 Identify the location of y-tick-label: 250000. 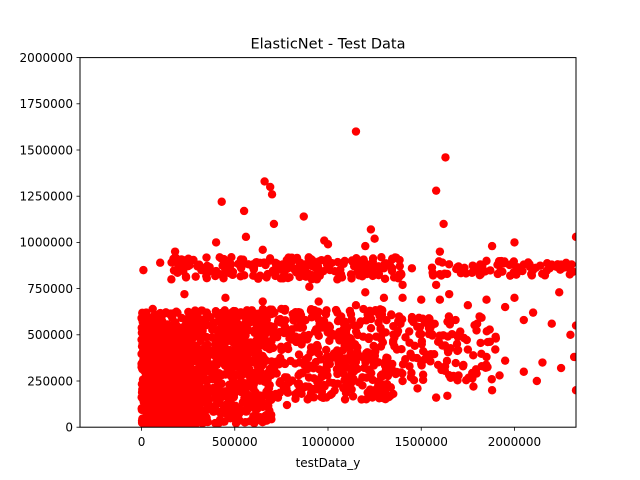
(50, 381).